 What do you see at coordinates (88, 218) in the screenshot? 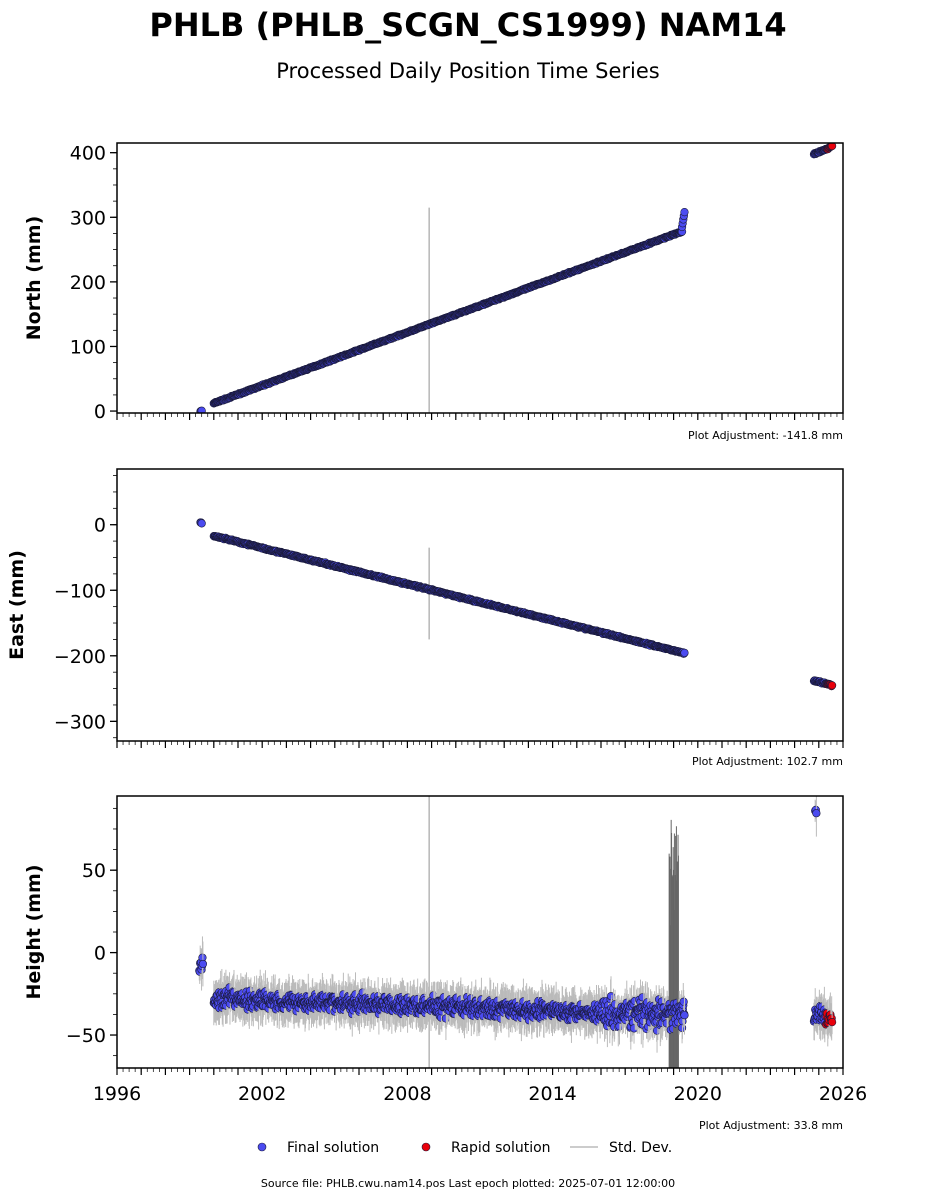
I see `y-tick-label: 300` at bounding box center [88, 218].